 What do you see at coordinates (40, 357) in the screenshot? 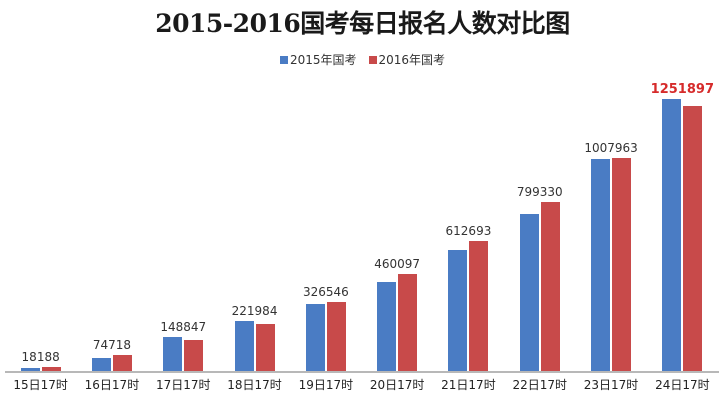
I see `data-label: 18188` at bounding box center [40, 357].